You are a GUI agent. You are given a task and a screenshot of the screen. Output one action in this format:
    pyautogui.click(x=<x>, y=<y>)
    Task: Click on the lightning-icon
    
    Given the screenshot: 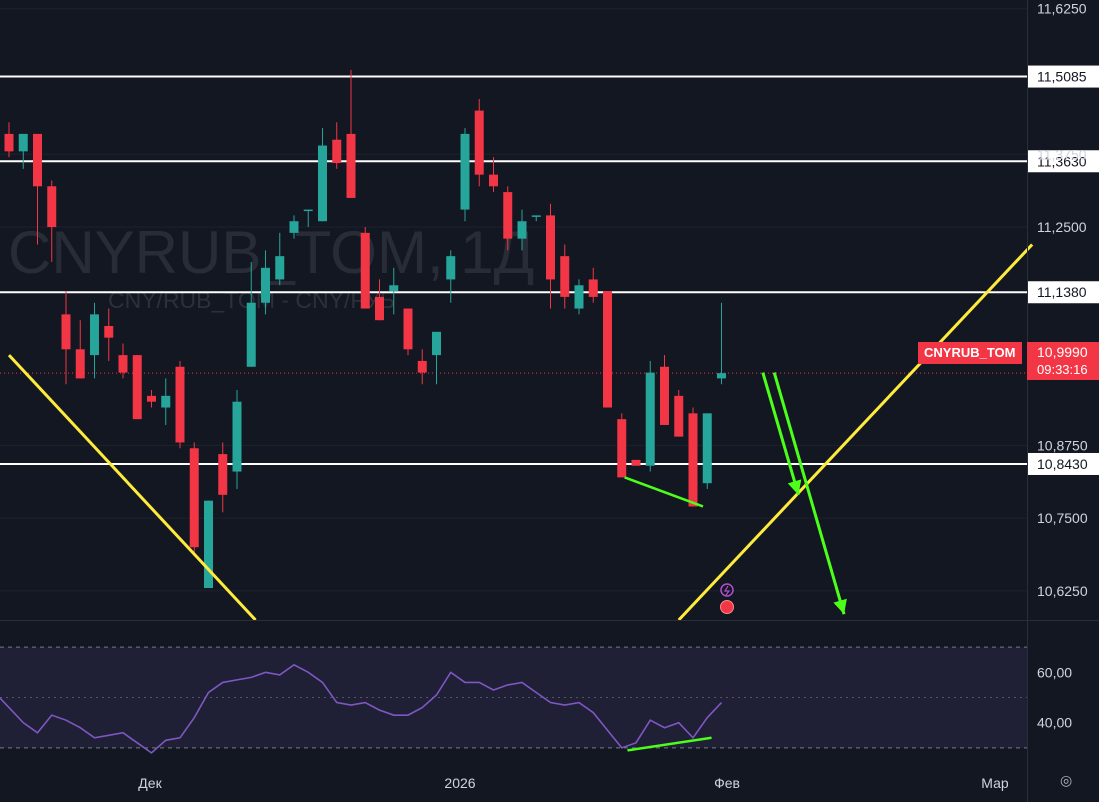 What is the action you would take?
    pyautogui.click(x=727, y=590)
    